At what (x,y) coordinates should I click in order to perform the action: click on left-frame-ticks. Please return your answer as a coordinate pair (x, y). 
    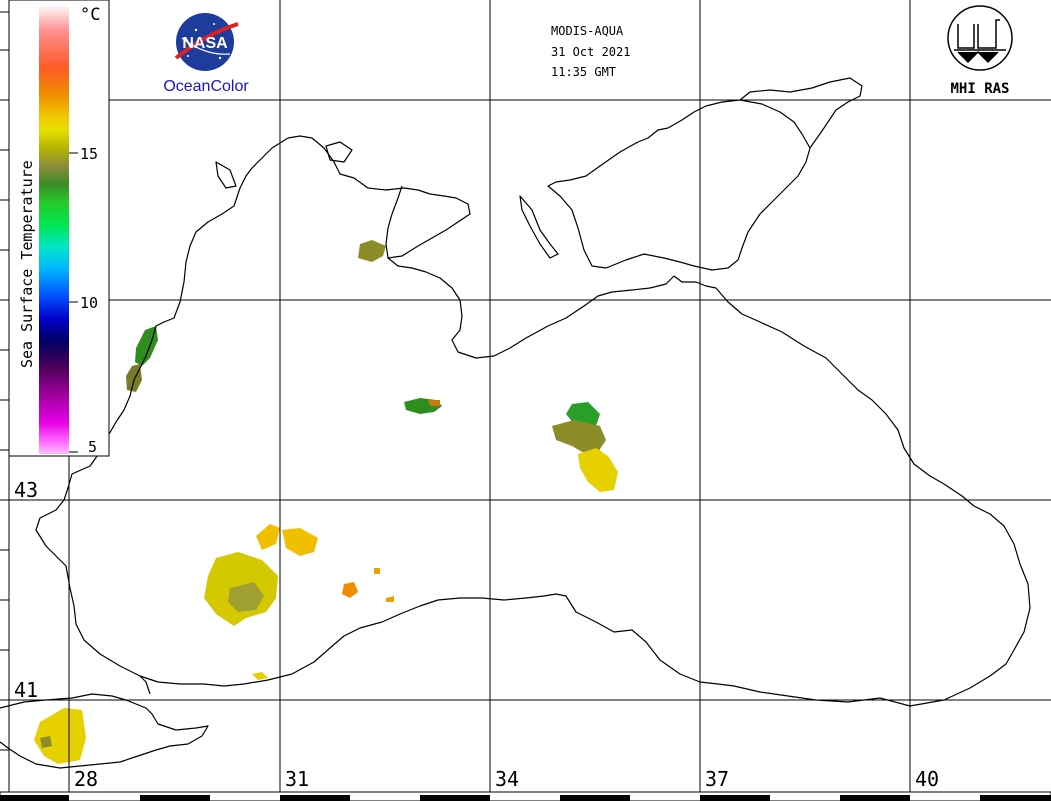
    Looking at the image, I should click on (5, 396).